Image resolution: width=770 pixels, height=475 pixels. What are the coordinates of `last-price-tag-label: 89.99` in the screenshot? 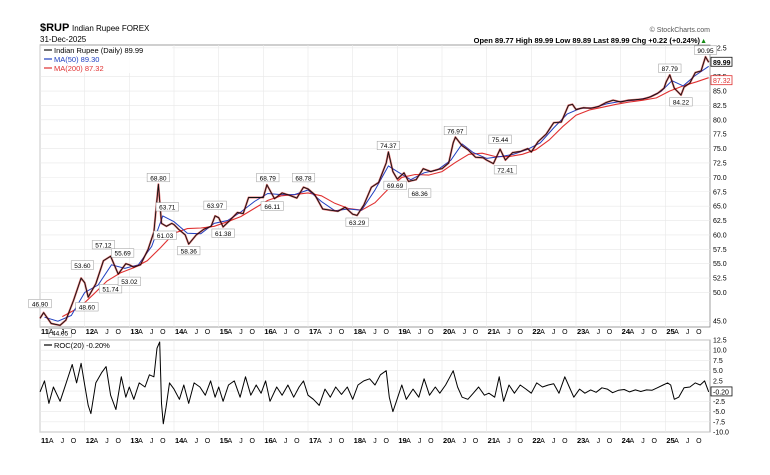 It's located at (722, 63).